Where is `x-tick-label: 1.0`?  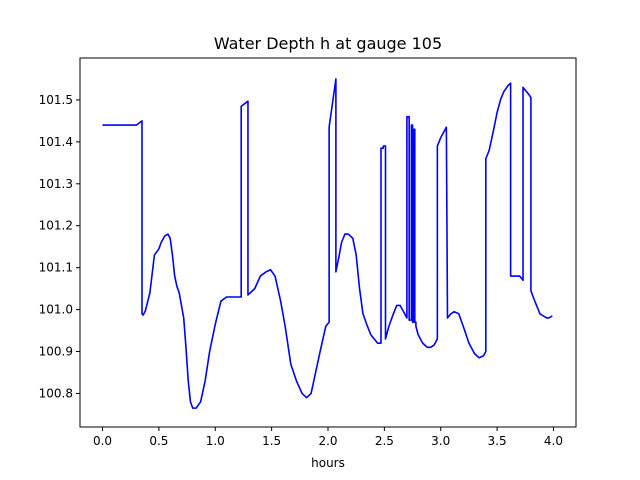 x-tick-label: 1.0 is located at coordinates (215, 441).